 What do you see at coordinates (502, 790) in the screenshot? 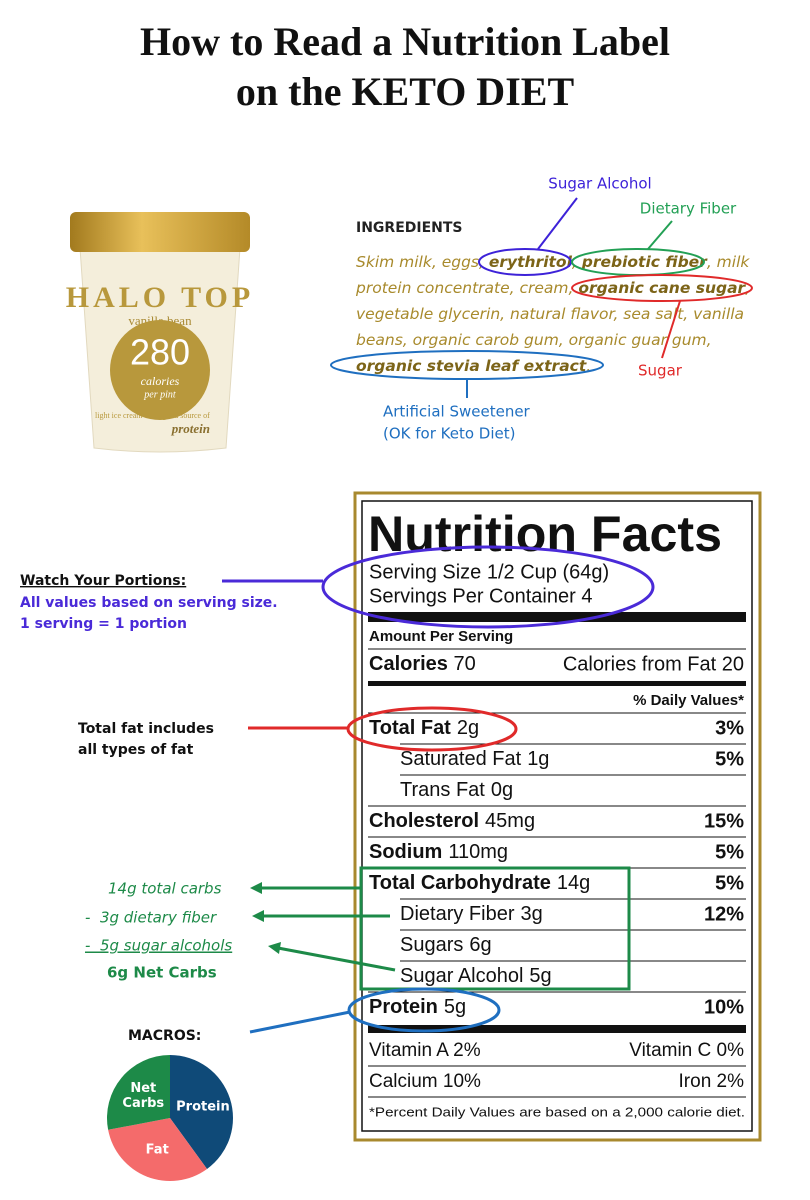
I see `nutrient-amount: 0g` at bounding box center [502, 790].